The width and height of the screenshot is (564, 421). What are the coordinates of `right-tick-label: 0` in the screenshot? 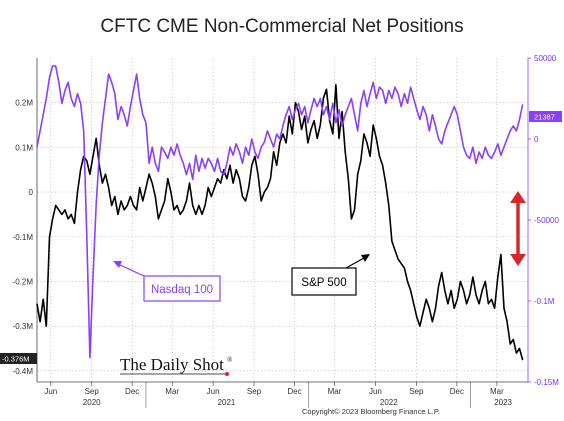 It's located at (536, 139).